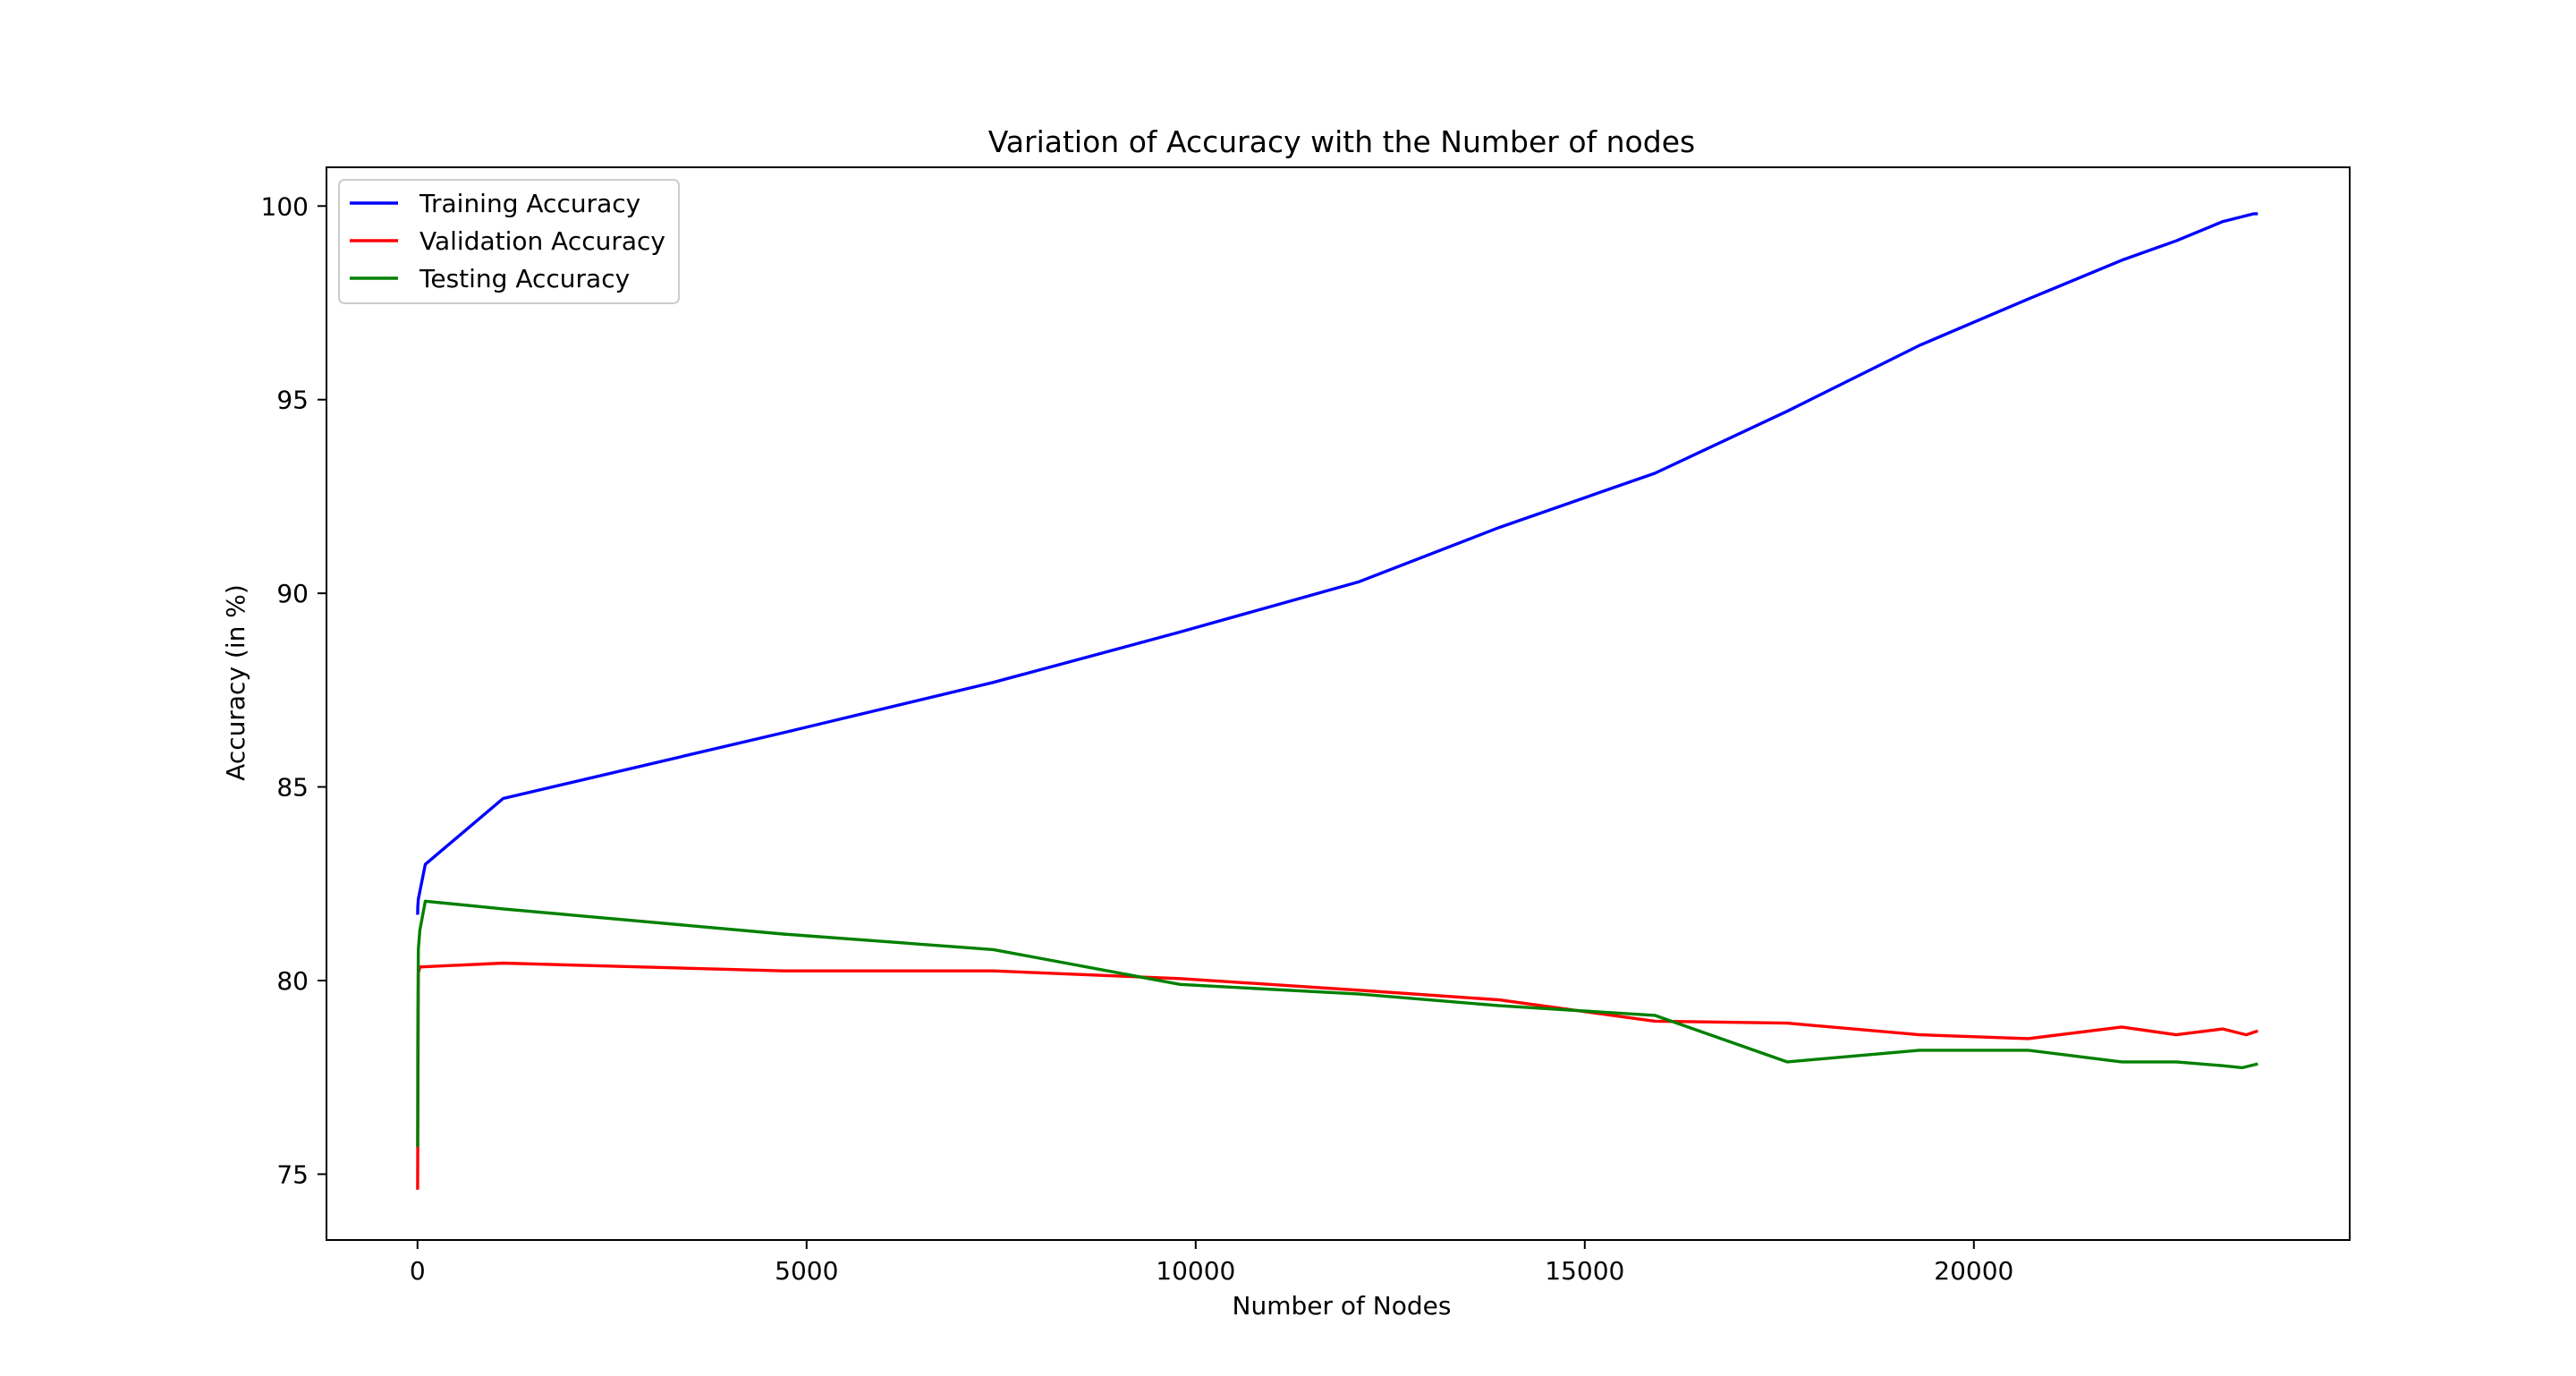  I want to click on y-tick-label: 100, so click(285, 206).